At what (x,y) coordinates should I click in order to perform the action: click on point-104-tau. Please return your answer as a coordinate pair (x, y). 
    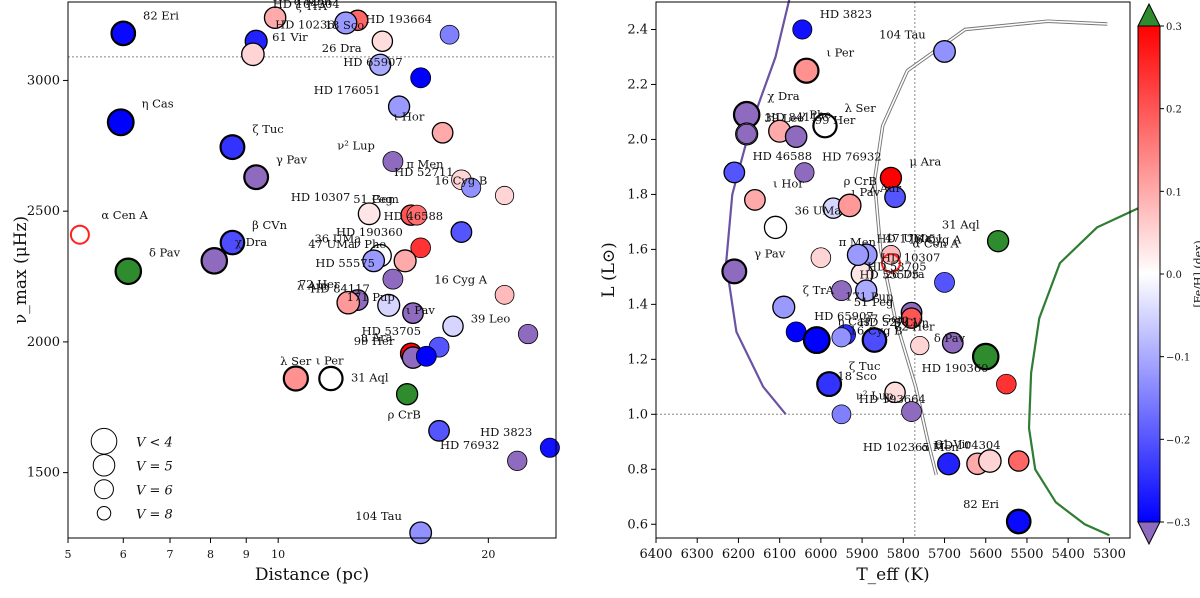
    Looking at the image, I should click on (944, 51).